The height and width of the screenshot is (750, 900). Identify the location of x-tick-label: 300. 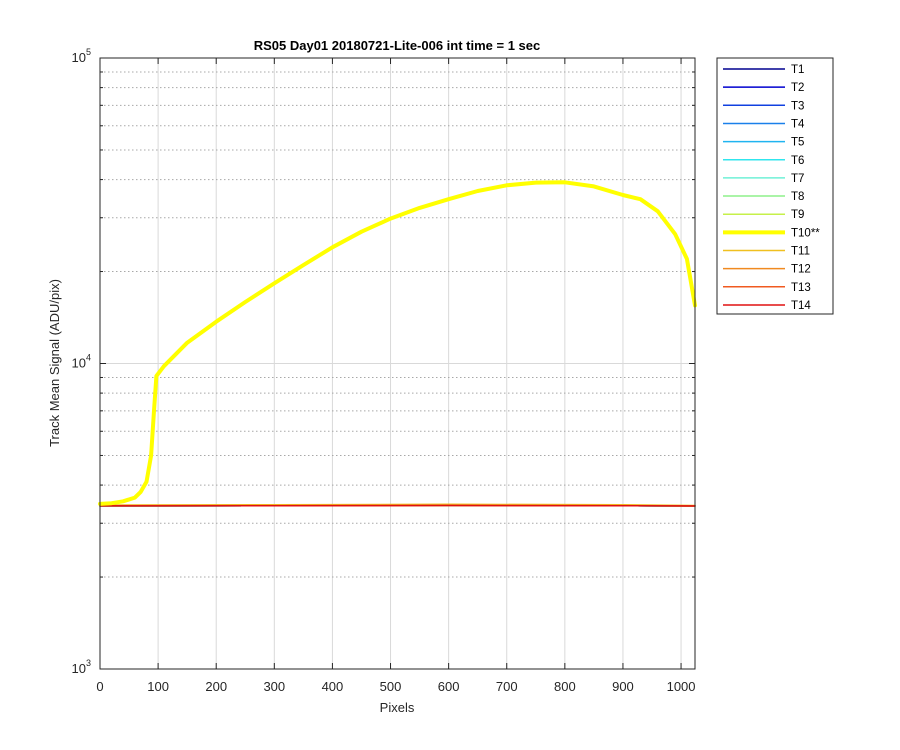
(274, 686).